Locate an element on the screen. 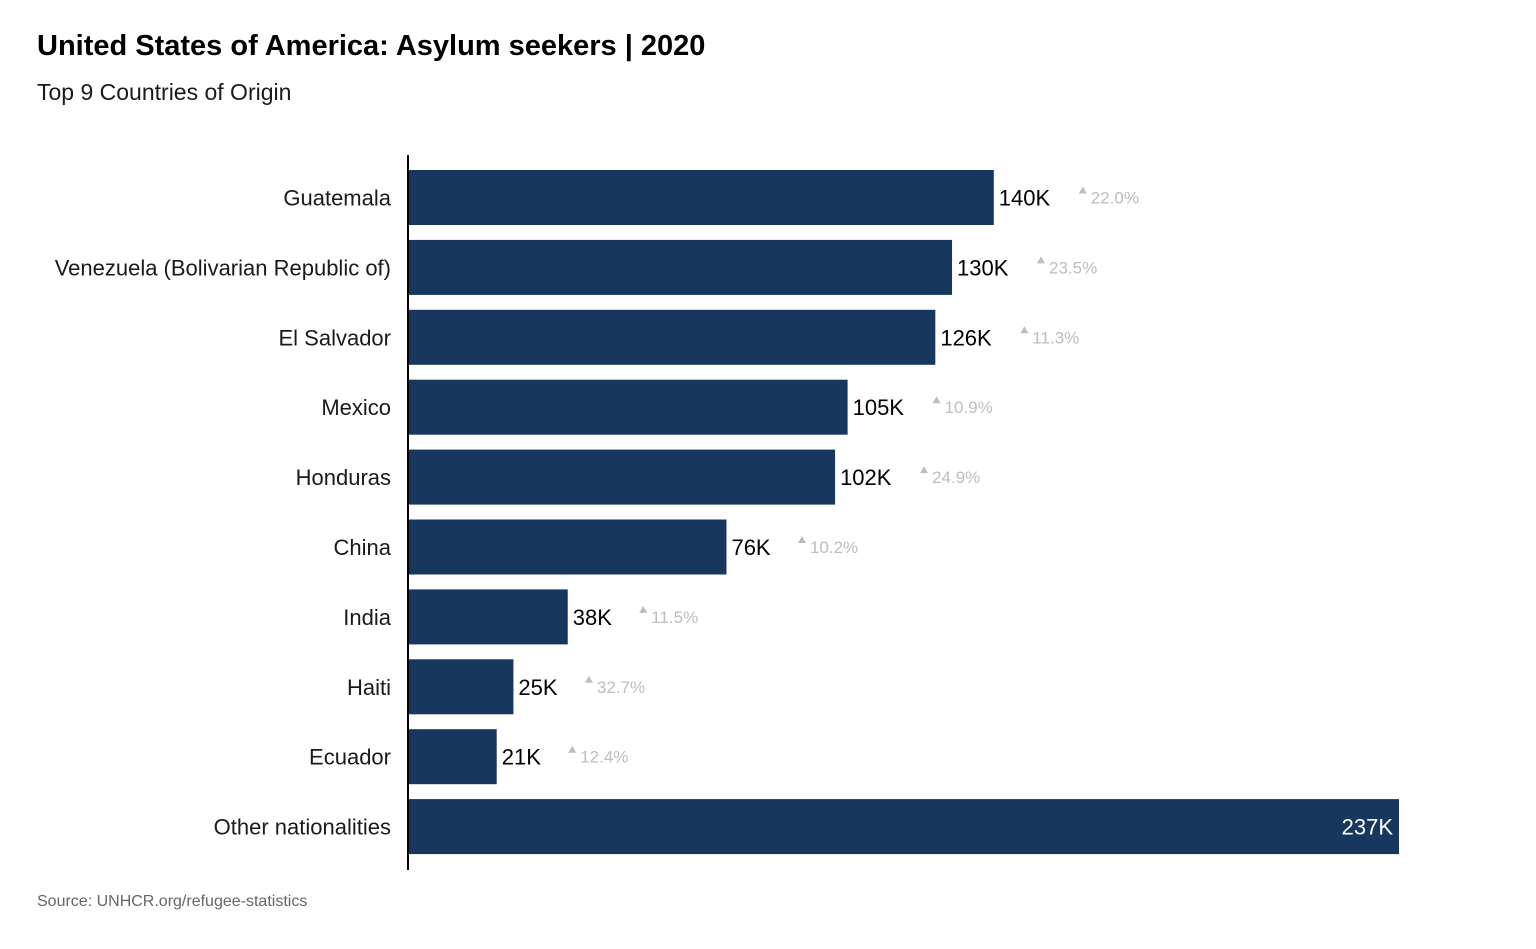 This screenshot has height=949, width=1536. change-label: 23.5% is located at coordinates (1073, 267).